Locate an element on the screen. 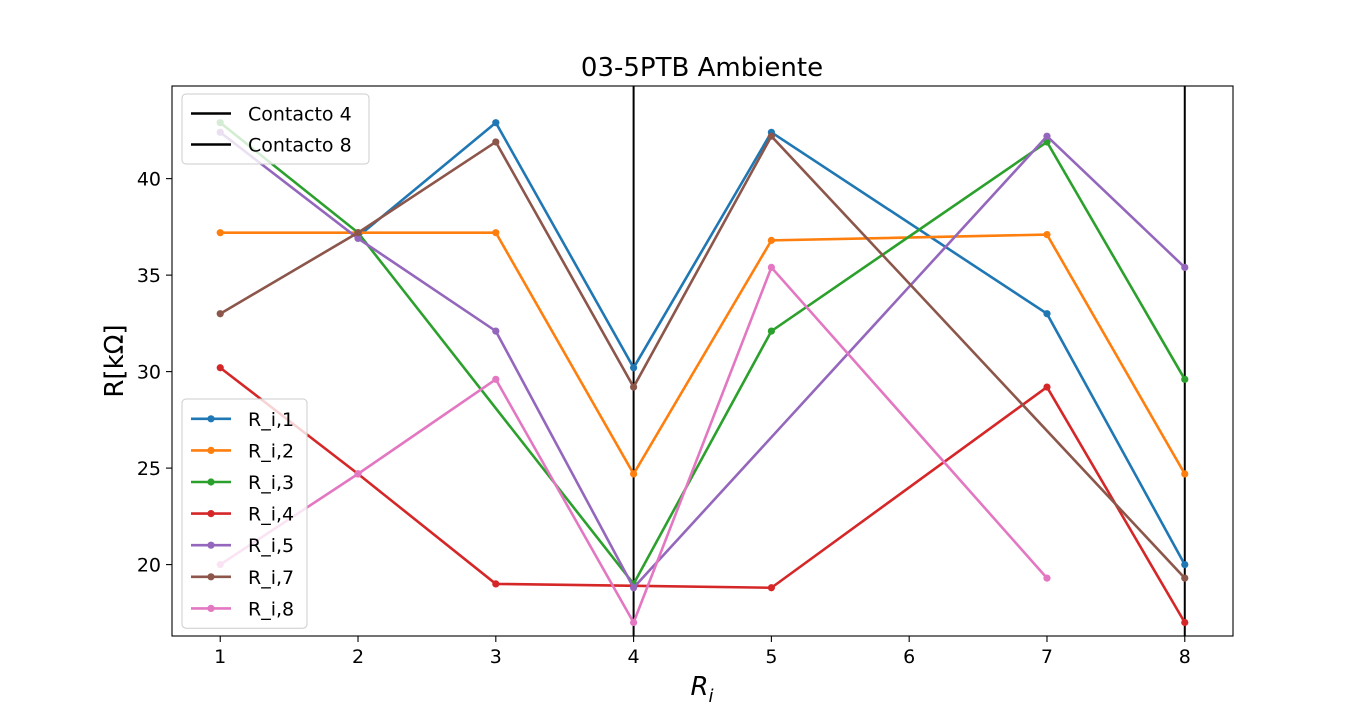 Image resolution: width=1370 pixels, height=719 pixels. x-axis-label: Ri is located at coordinates (701, 689).